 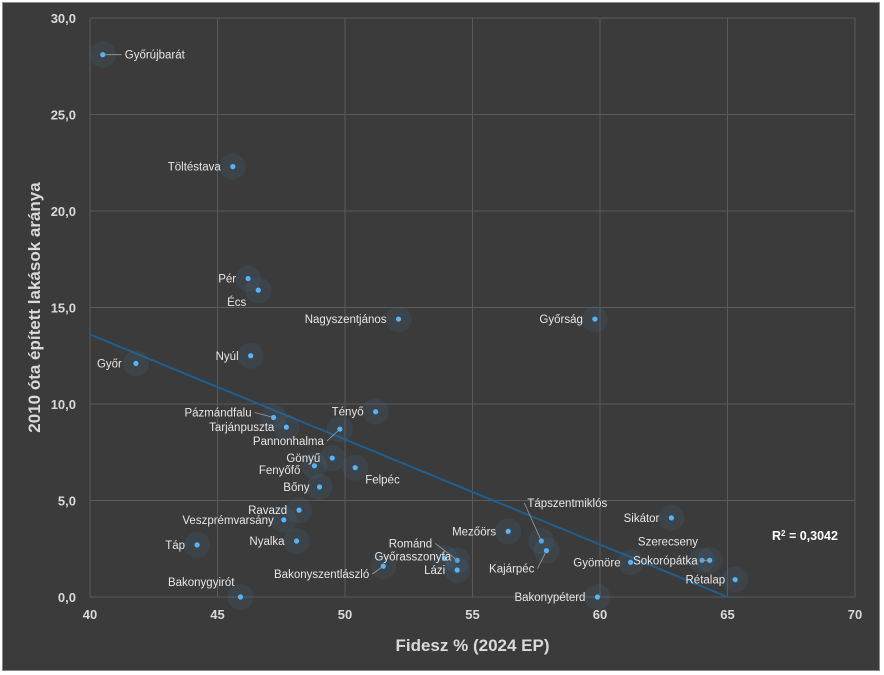 I want to click on point-label: Pannonhalma, so click(x=289, y=442).